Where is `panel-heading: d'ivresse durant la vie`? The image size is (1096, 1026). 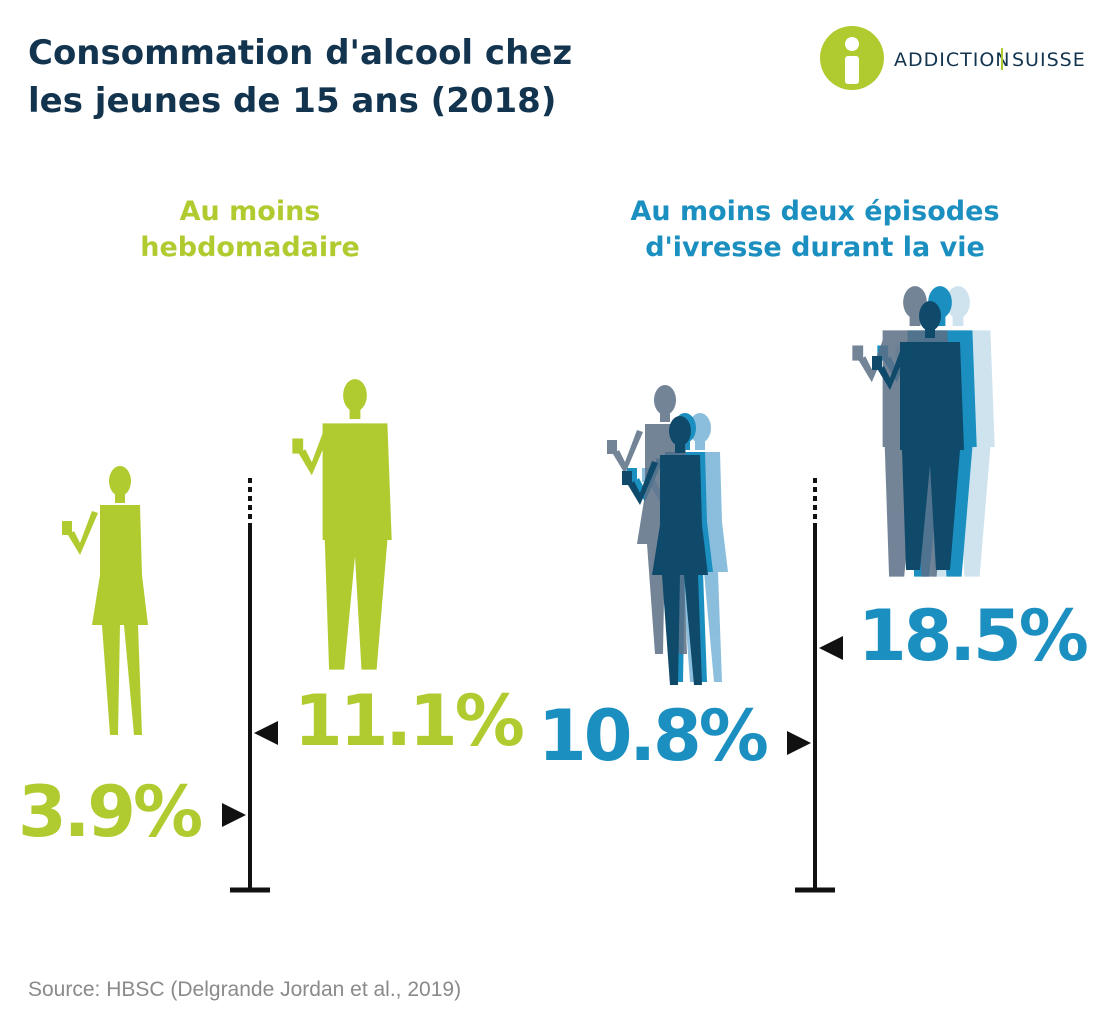 panel-heading: d'ivresse durant la vie is located at coordinates (815, 247).